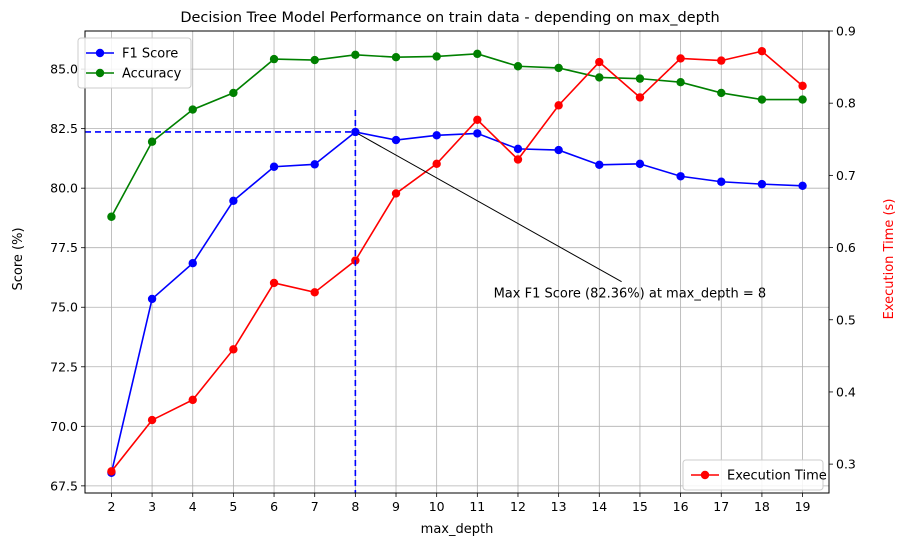 This screenshot has height=549, width=906. I want to click on annotation-text: Max F1 Score (82.36%) at max_depth = 8, so click(630, 294).